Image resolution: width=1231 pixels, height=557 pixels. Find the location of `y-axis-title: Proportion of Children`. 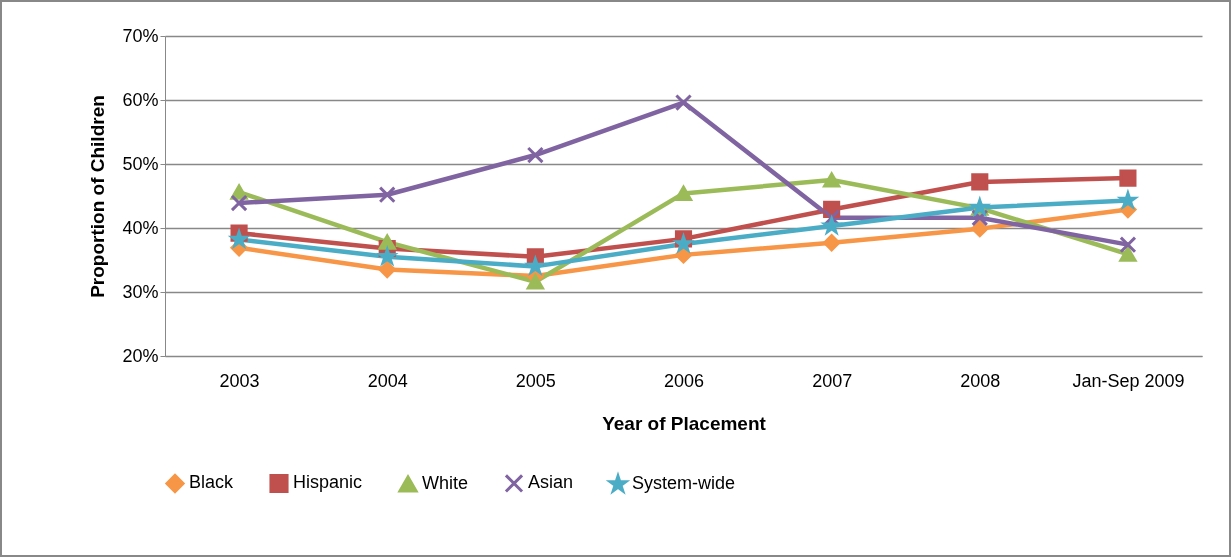

y-axis-title: Proportion of Children is located at coordinates (98, 196).